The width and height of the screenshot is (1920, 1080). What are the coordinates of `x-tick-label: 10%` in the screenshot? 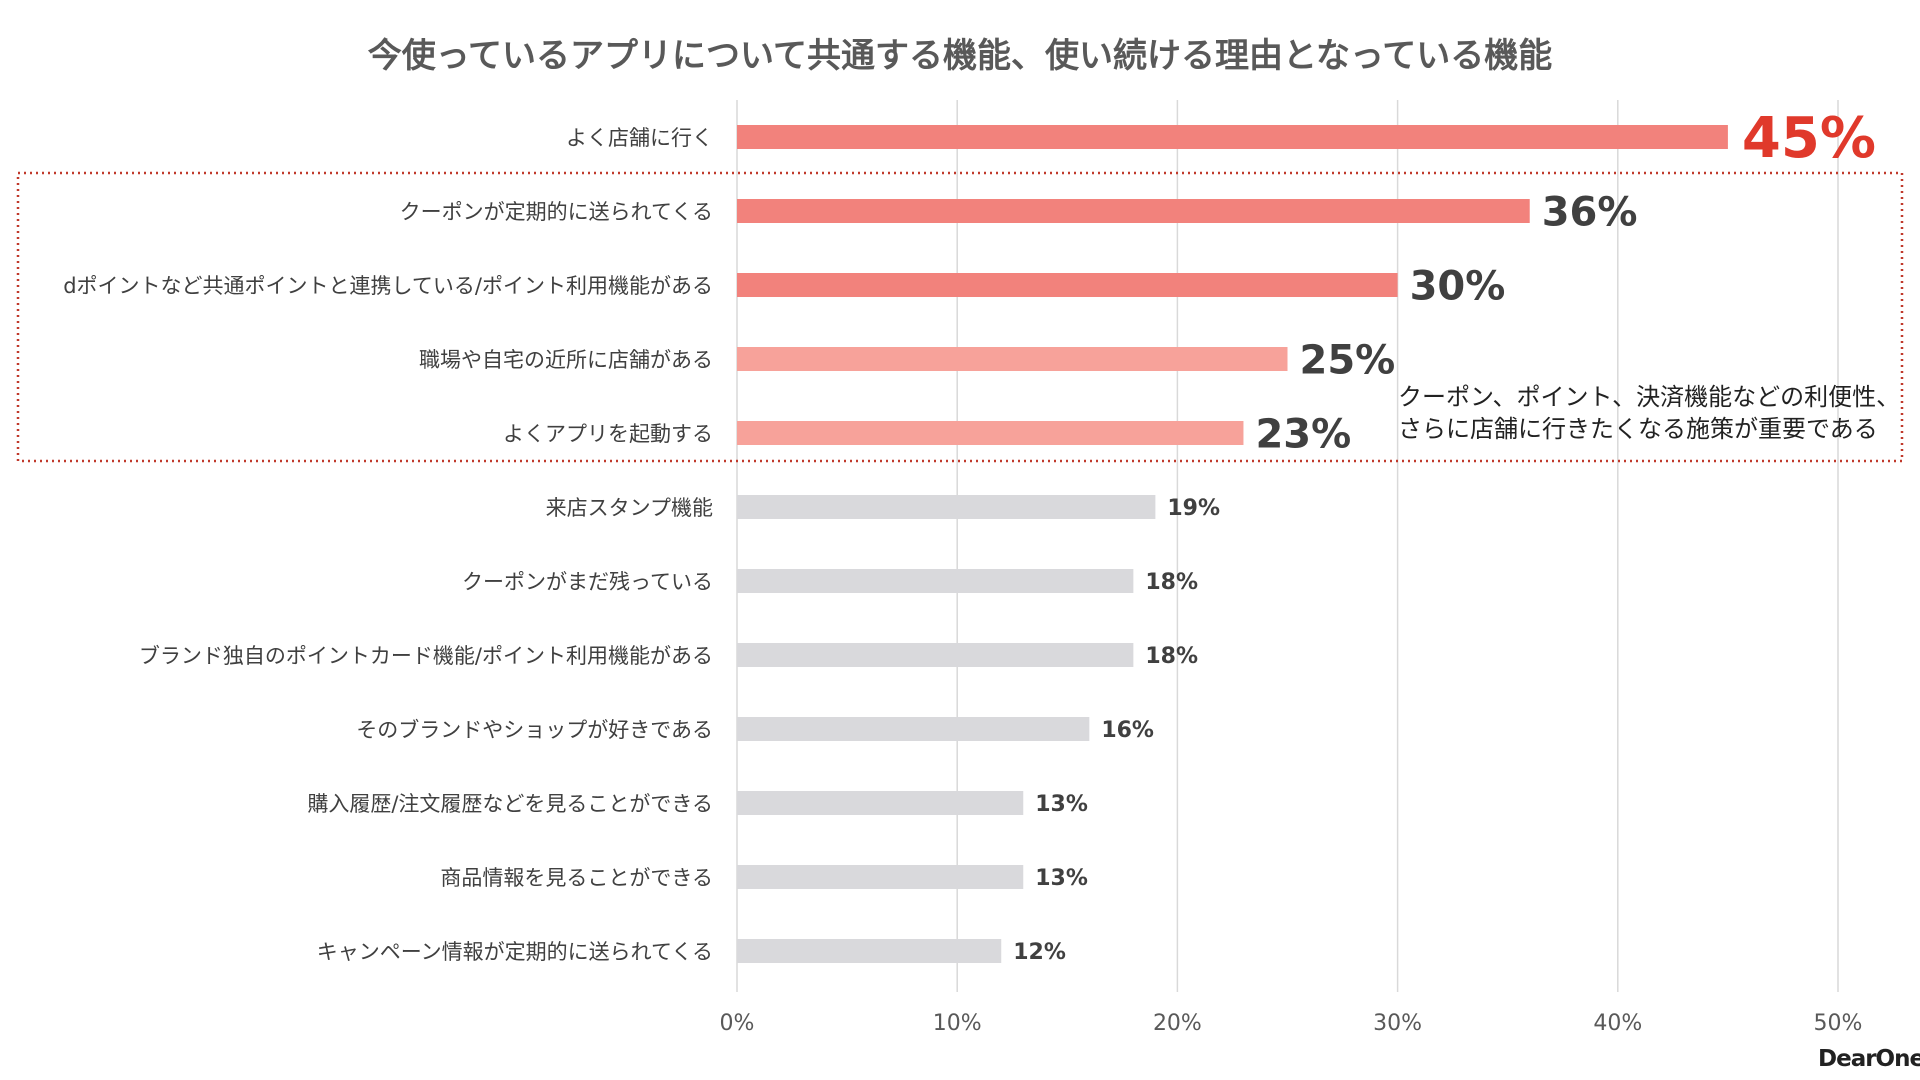 It's located at (957, 1023).